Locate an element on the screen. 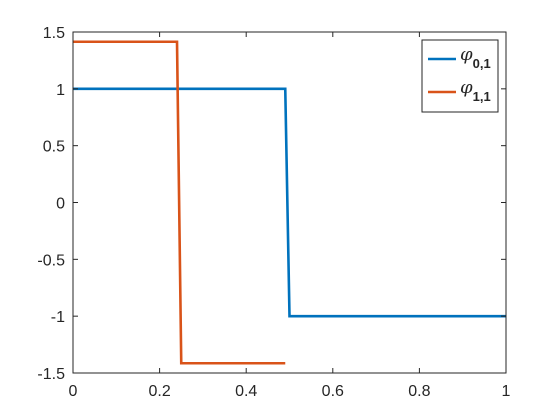 The image size is (560, 420). legend-box is located at coordinates (460, 76).